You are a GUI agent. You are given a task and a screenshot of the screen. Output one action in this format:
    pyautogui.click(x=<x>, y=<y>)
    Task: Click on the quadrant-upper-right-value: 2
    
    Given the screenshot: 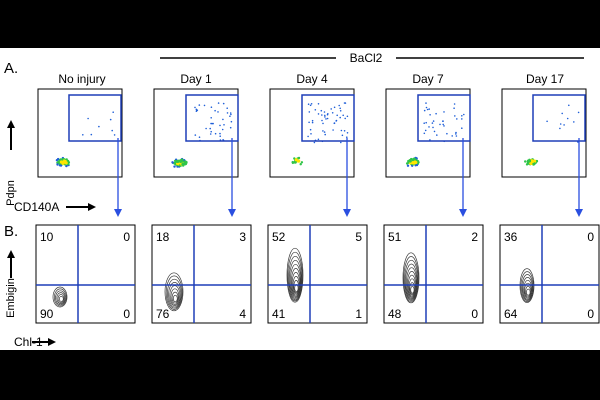 What is the action you would take?
    pyautogui.click(x=474, y=237)
    